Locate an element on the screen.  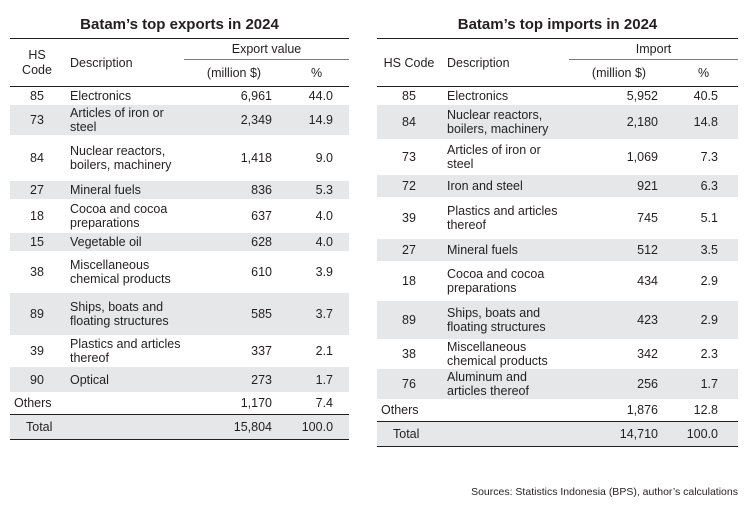
exports-cell-pct: 3.7 is located at coordinates (317, 314).